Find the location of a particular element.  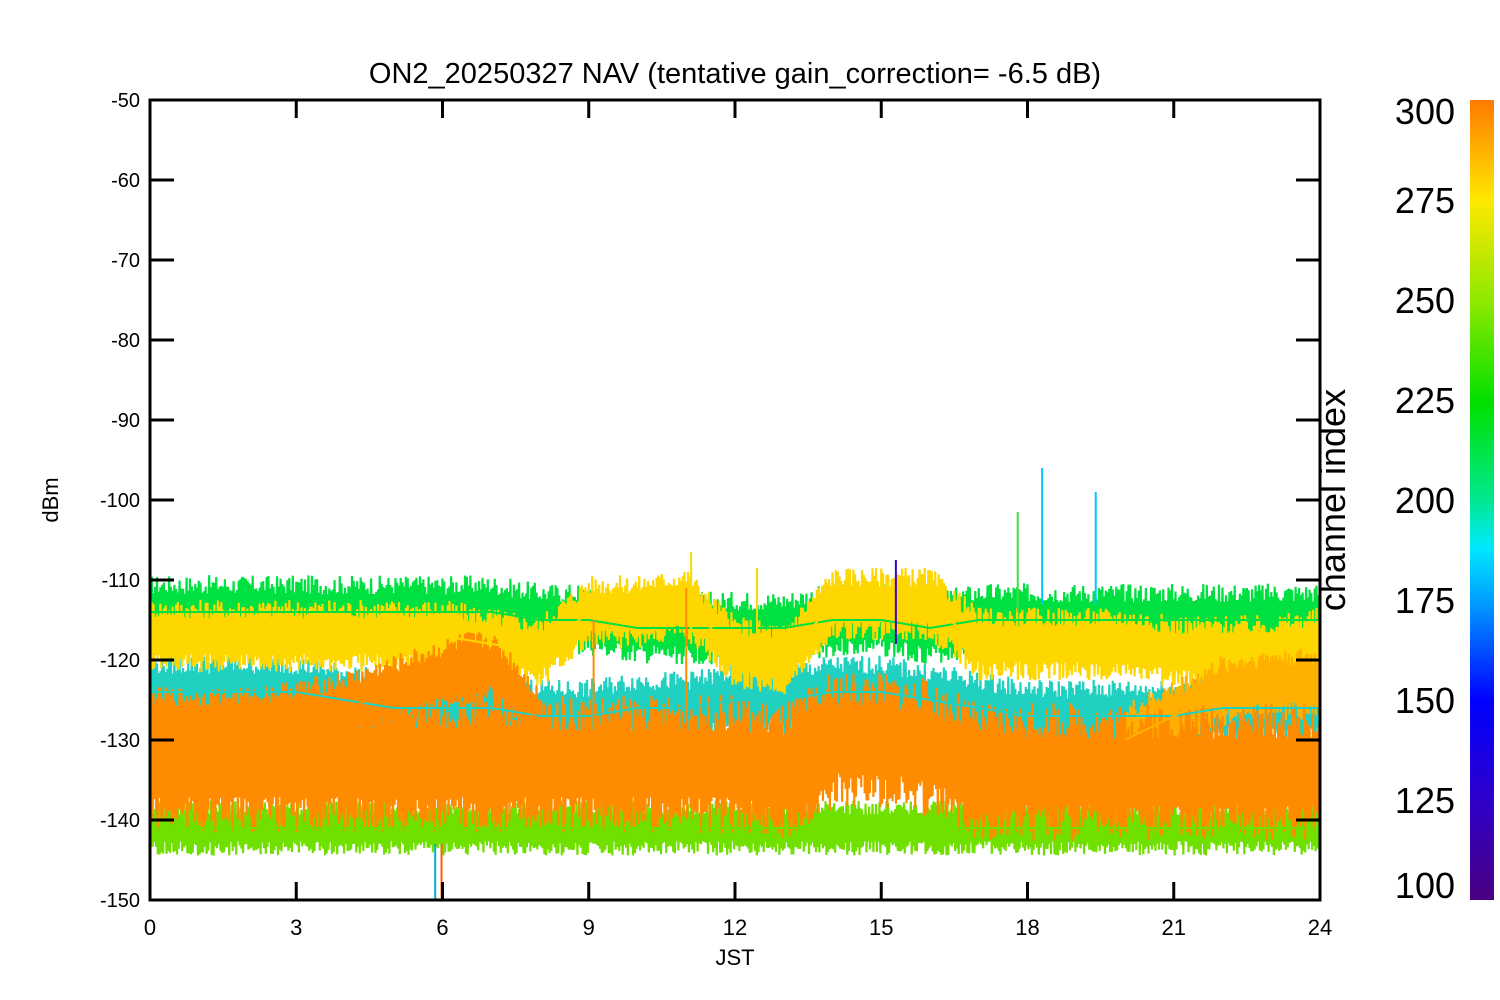

x-tick-label: 9 is located at coordinates (589, 927).